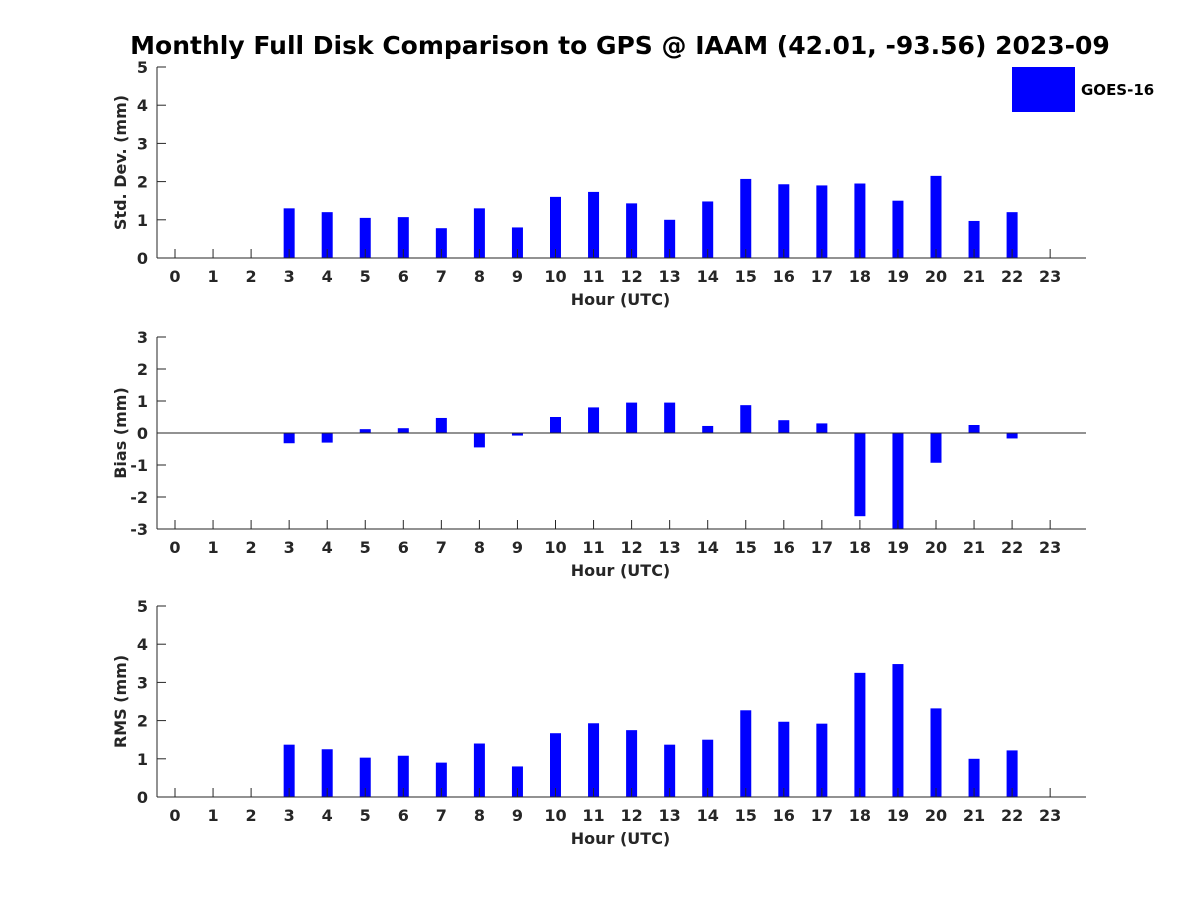 This screenshot has width=1200, height=900. I want to click on std-dev-xtick-label: 5, so click(365, 276).